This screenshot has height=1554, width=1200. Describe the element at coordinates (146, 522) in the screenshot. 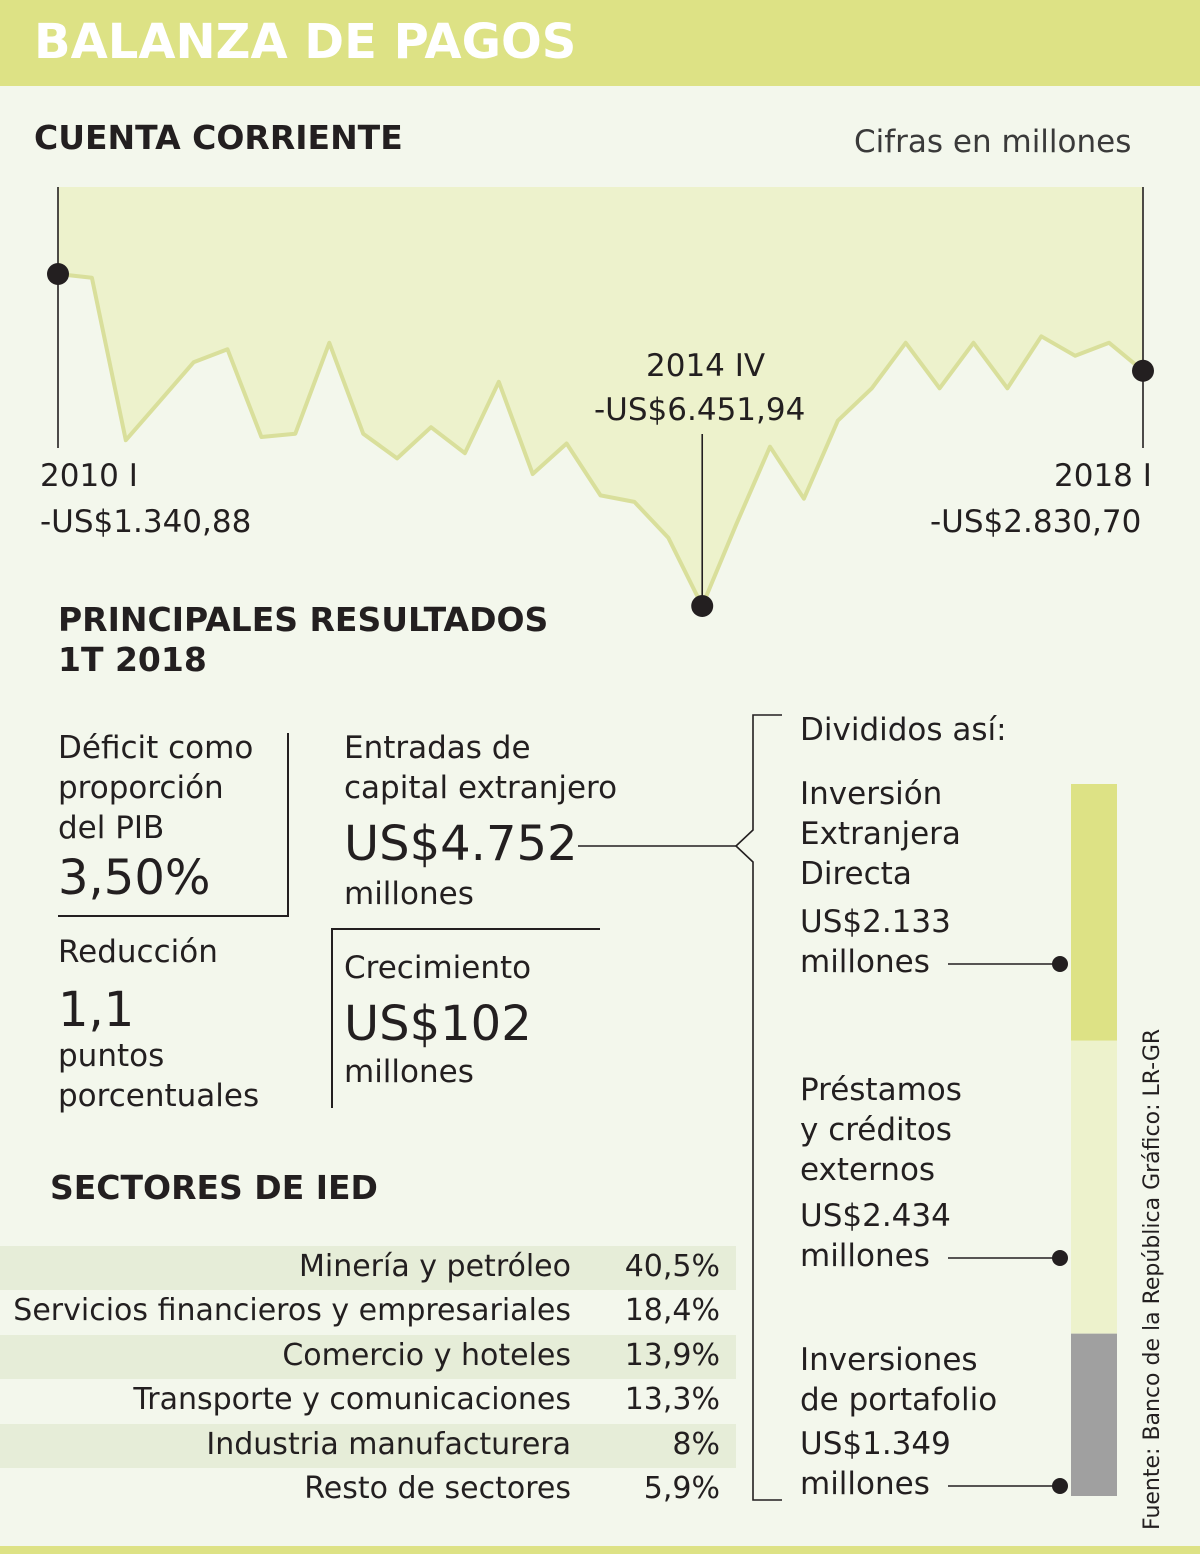

I see `start-value-label: -US$1.340,88` at that location.